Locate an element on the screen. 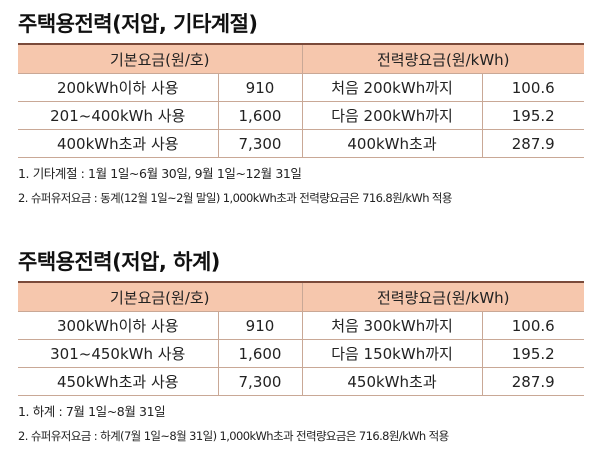 This screenshot has height=463, width=599. basic-label: 201~400kWh 사용 is located at coordinates (118, 115).